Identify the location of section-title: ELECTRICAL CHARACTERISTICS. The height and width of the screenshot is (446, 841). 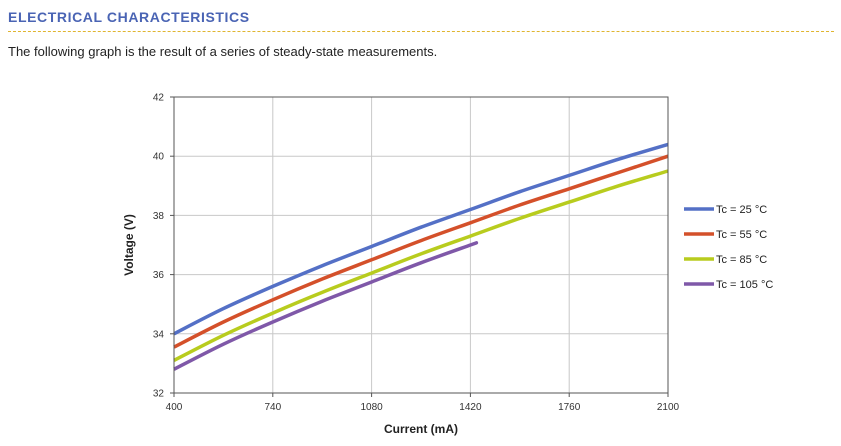
(129, 17).